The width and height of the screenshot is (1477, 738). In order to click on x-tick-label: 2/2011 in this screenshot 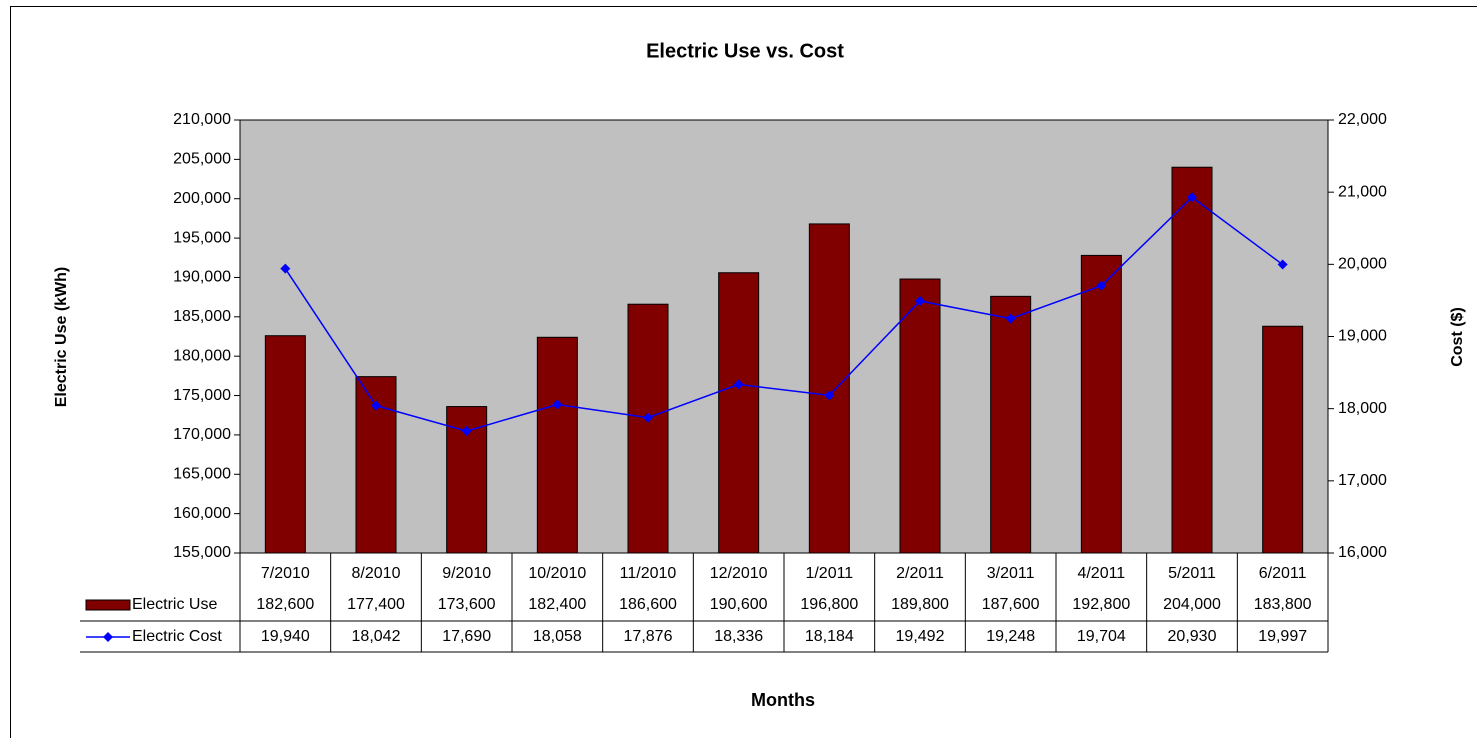, I will do `click(920, 573)`.